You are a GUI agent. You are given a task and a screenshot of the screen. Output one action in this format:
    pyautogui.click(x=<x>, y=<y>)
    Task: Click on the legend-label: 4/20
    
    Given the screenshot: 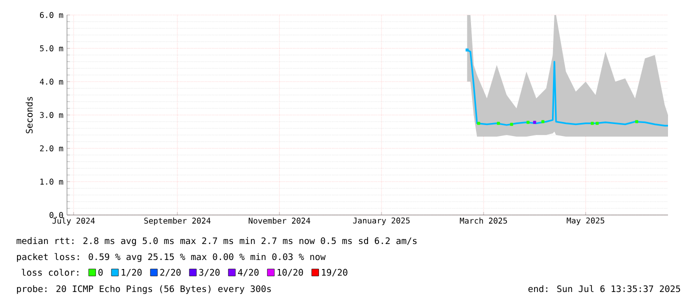 What is the action you would take?
    pyautogui.click(x=248, y=272)
    